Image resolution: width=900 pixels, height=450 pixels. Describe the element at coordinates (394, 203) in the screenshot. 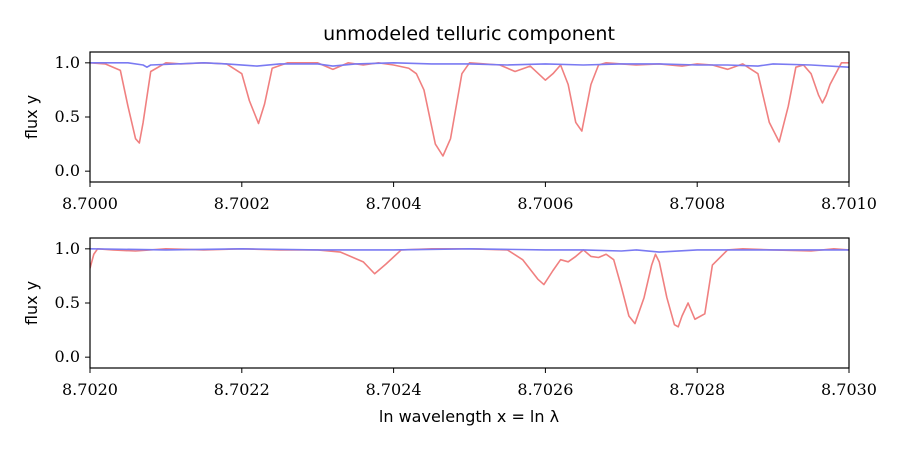

I see `x-tick-label: 8.7004` at that location.